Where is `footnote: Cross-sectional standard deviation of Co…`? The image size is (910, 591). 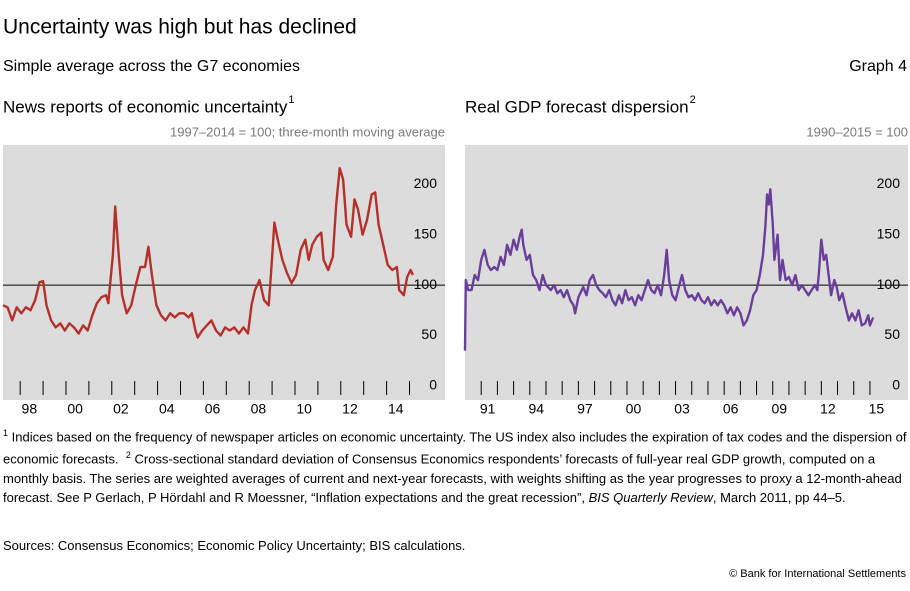
footnote: Cross-sectional standard deviation of Co… is located at coordinates (452, 478).